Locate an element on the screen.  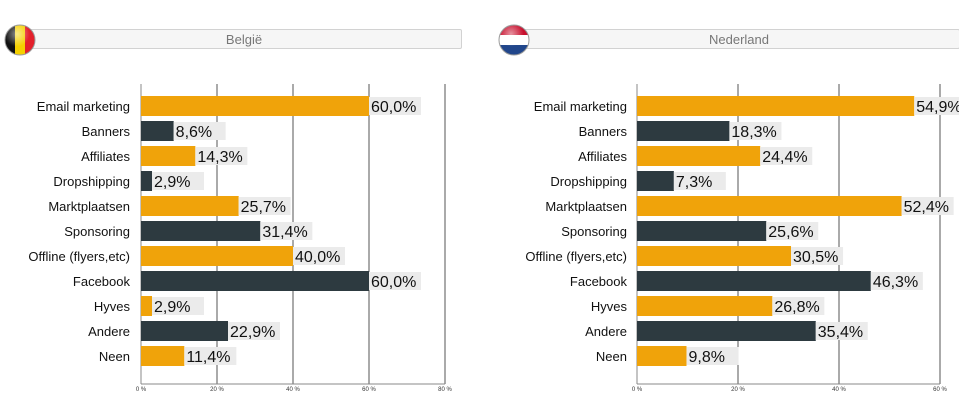
value-label: 7,3% is located at coordinates (694, 182).